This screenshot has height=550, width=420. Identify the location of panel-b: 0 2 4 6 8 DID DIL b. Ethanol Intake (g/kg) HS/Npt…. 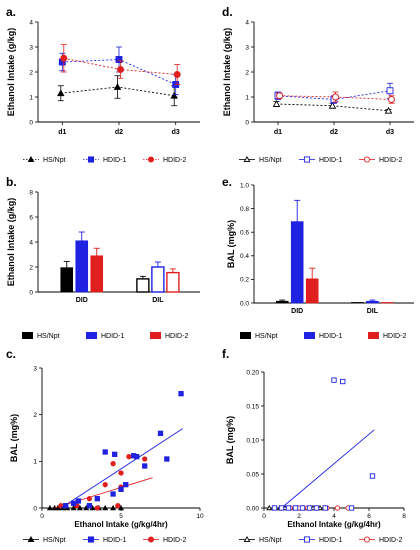
(103, 257).